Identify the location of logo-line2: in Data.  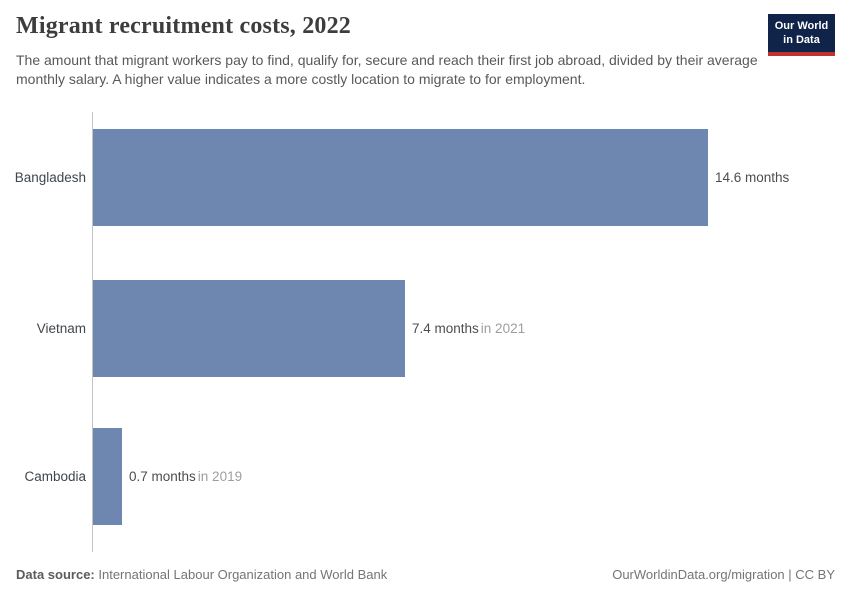
(801, 40).